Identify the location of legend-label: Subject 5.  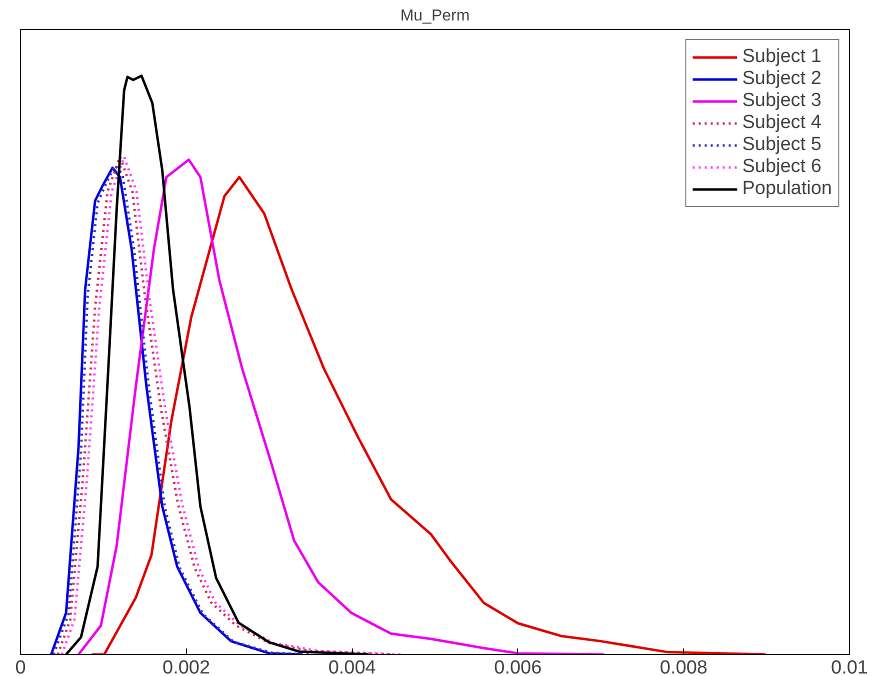
(782, 145).